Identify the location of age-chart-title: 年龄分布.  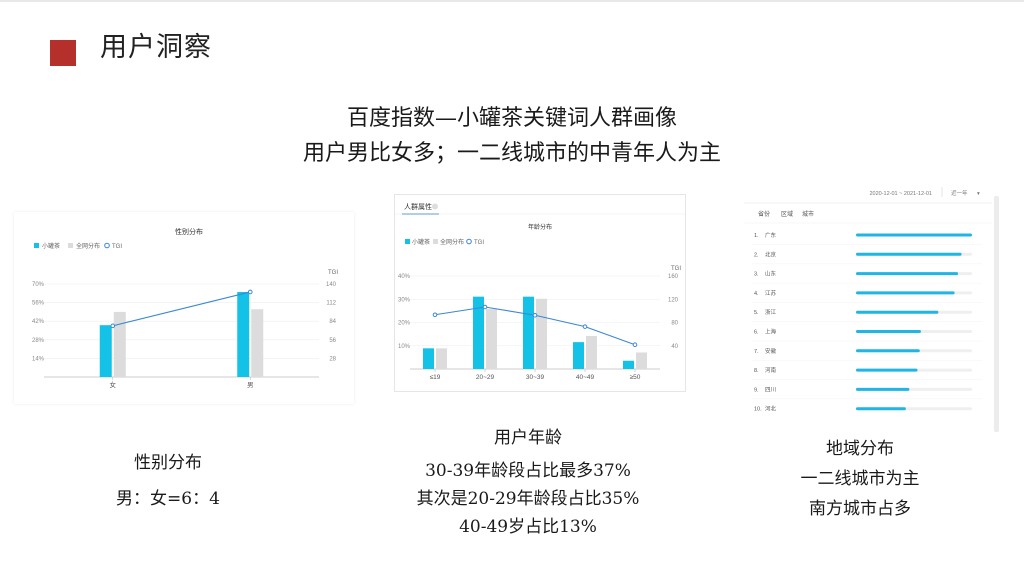
(540, 227).